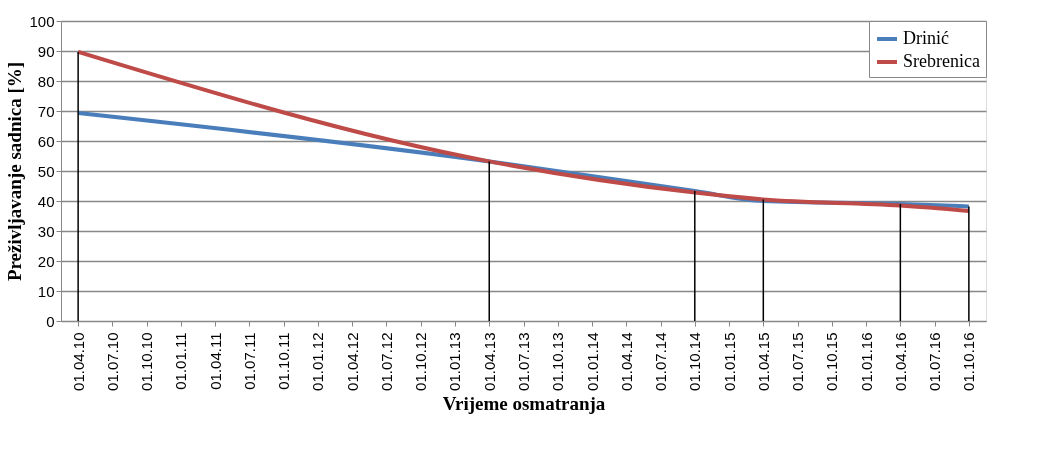 This screenshot has height=475, width=1058. What do you see at coordinates (78, 361) in the screenshot?
I see `x-tick-label: 01.04.10` at bounding box center [78, 361].